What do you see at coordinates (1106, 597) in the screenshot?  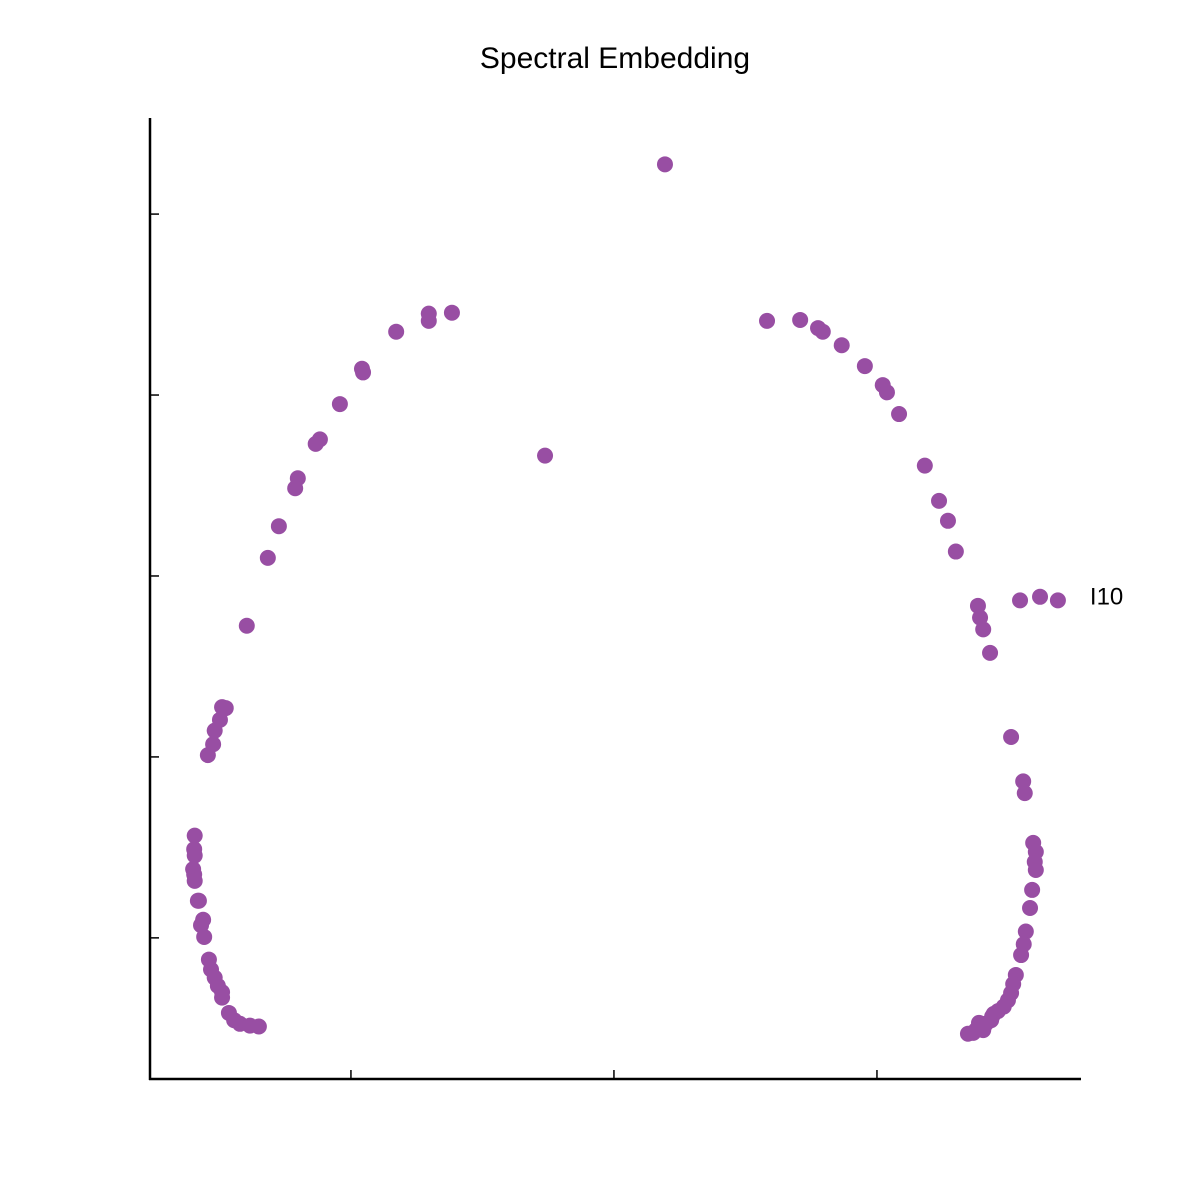 I see `annotation: I10` at bounding box center [1106, 597].